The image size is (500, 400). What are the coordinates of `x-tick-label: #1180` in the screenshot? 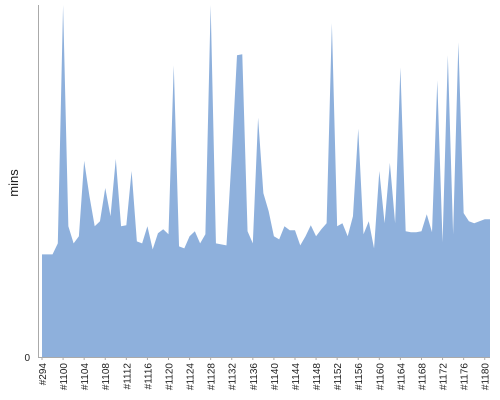 It's located at (486, 377).